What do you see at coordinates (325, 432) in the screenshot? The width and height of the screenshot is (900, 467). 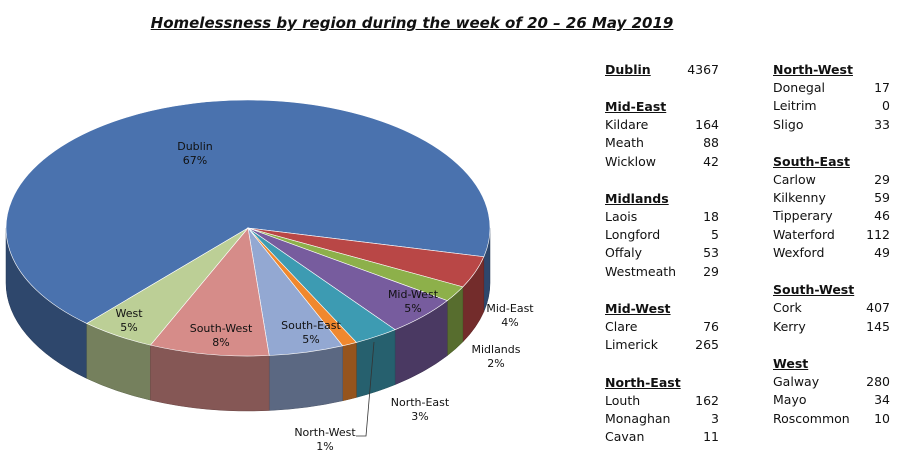 I see `slice-label-north-west: North-West` at bounding box center [325, 432].